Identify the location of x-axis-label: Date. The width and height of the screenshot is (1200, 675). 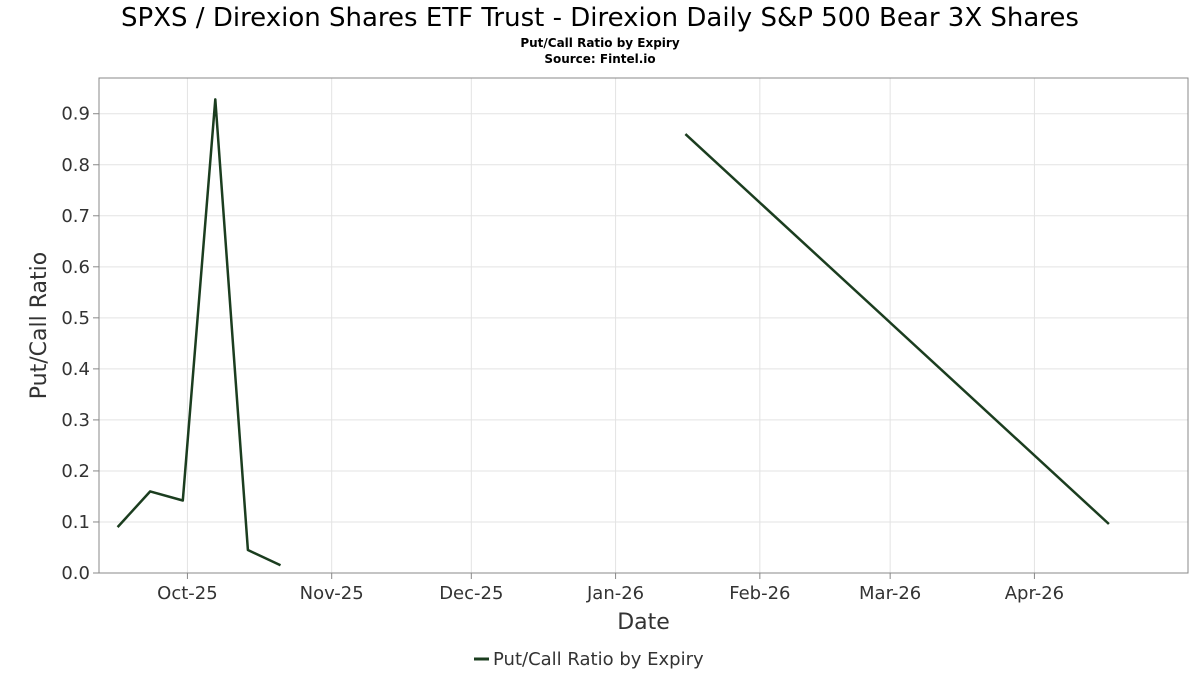
(643, 622).